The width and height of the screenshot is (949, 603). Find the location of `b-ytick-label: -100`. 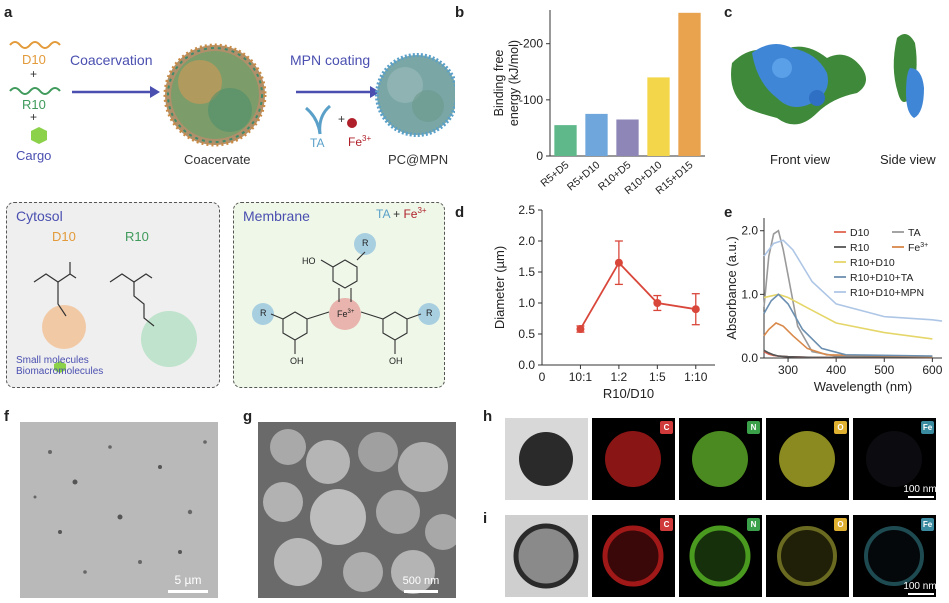

b-ytick-label: -100 is located at coordinates (531, 100).